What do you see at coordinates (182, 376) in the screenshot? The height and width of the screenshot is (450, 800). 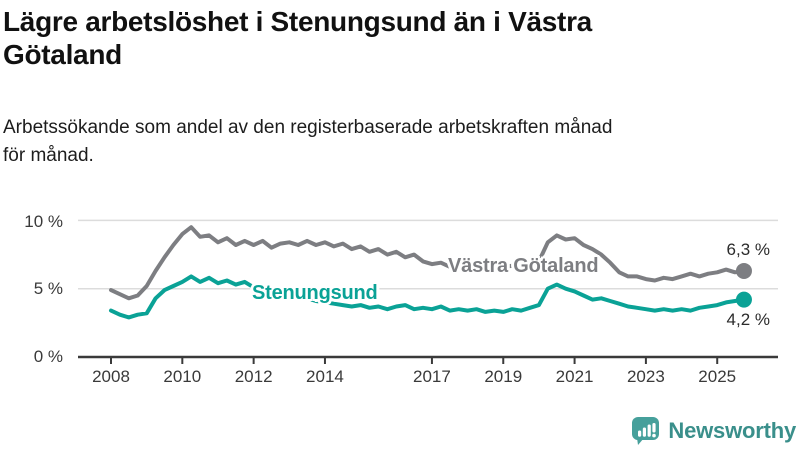 I see `x-tick-label: 2010` at bounding box center [182, 376].